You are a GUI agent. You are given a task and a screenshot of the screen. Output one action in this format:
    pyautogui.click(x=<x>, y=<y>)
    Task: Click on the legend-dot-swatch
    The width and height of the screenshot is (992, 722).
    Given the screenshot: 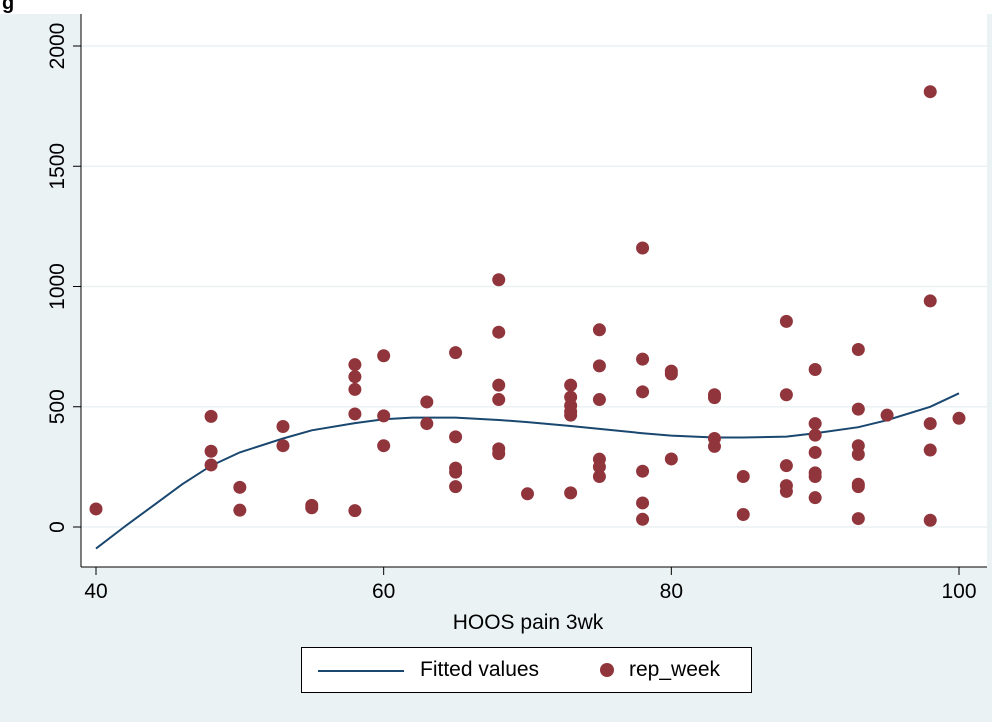 What is the action you would take?
    pyautogui.click(x=607, y=670)
    